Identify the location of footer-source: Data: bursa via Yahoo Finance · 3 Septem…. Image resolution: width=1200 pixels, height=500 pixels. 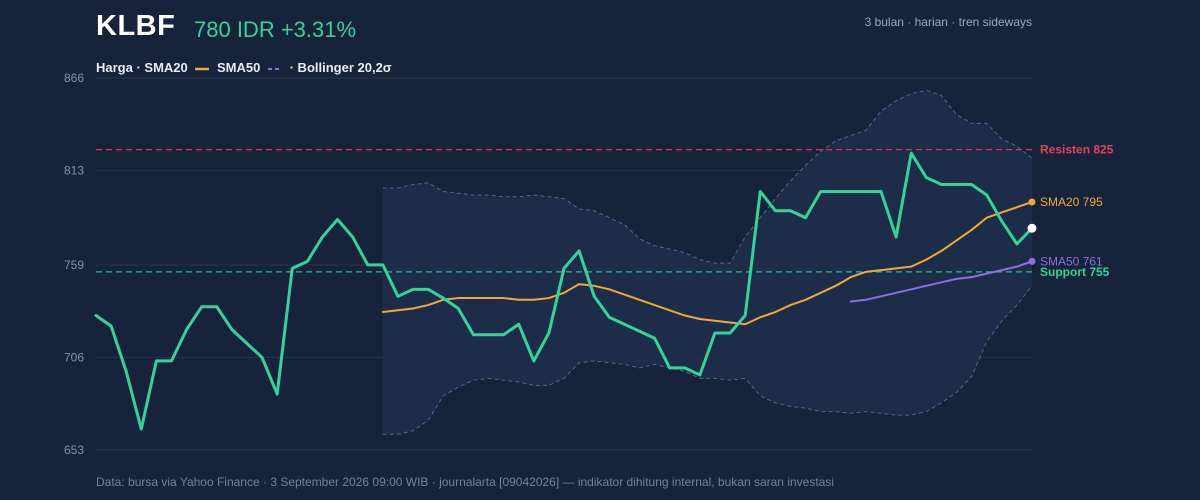
(465, 482).